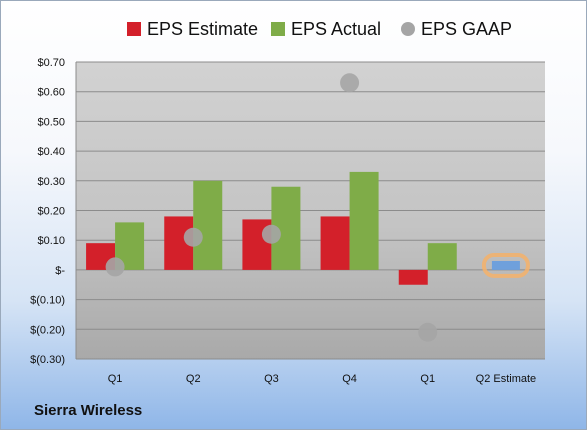 The width and height of the screenshot is (587, 430). I want to click on legend-label-eps-gaap: EPS GAAP, so click(467, 28).